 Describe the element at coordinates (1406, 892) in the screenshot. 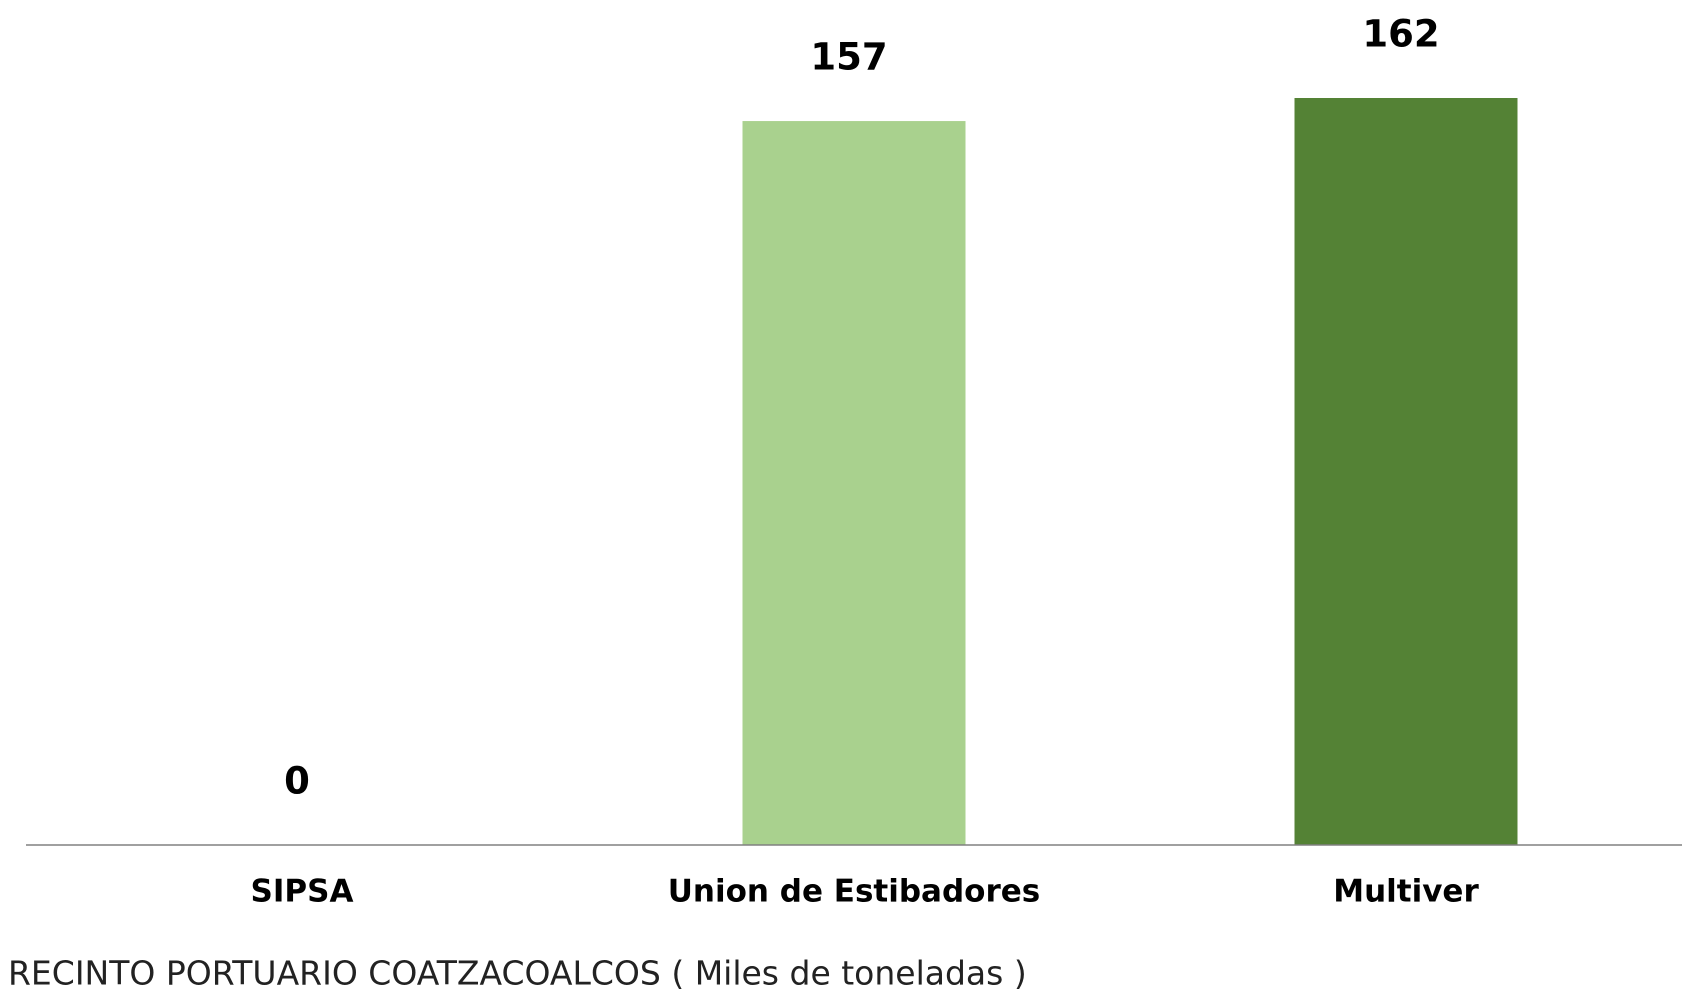

I see `x-tick-label: Multiver` at that location.